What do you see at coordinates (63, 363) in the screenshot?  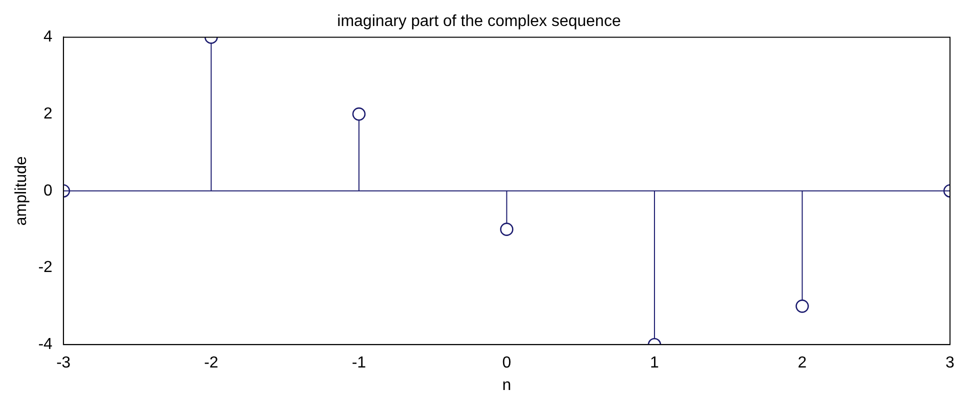 I see `x-tick-label: -3` at bounding box center [63, 363].